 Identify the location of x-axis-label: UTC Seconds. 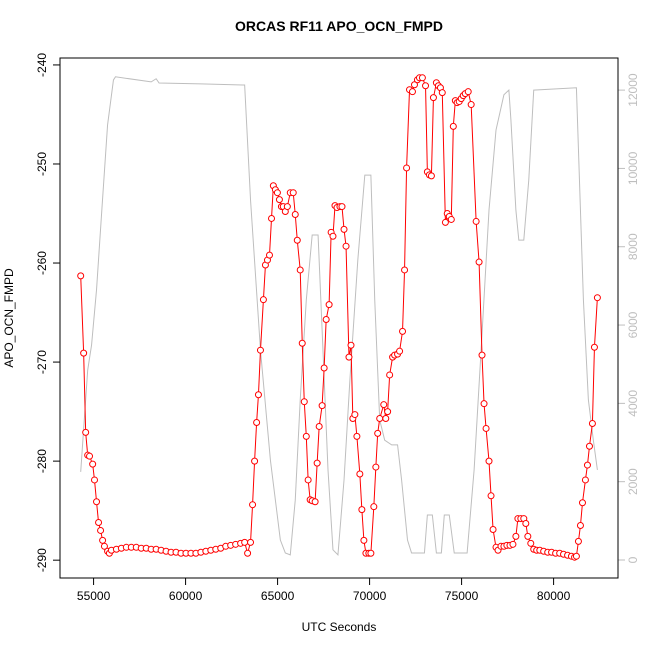
(339, 627).